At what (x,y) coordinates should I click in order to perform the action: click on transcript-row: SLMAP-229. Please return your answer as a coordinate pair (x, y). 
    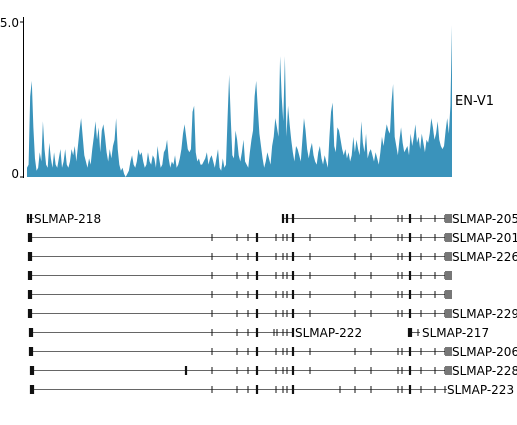
    Looking at the image, I should click on (272, 314).